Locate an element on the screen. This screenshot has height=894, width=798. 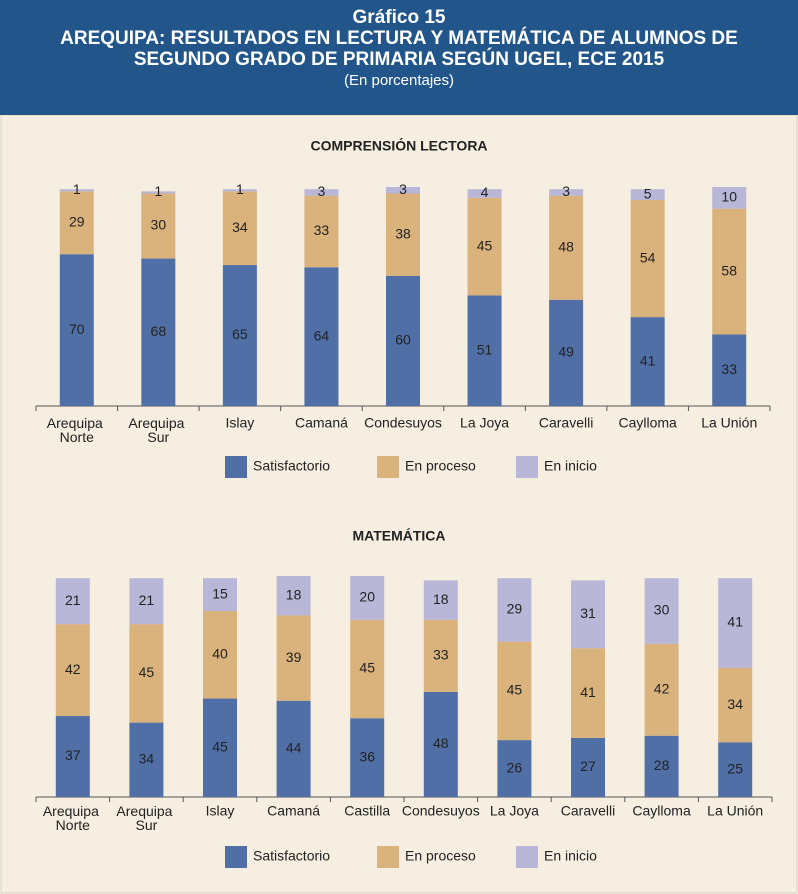
legend-label: En inicio is located at coordinates (570, 466).